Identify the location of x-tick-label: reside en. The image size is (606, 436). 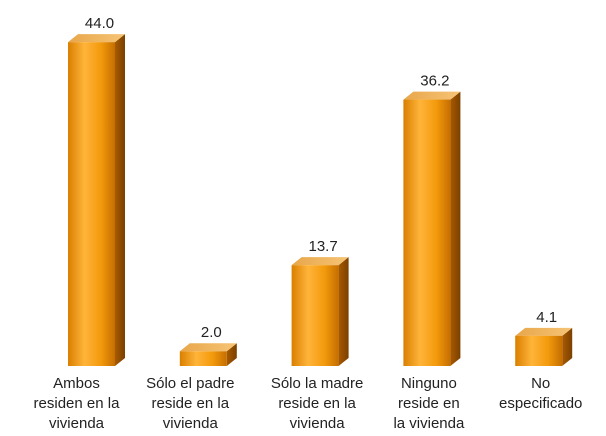
(429, 403).